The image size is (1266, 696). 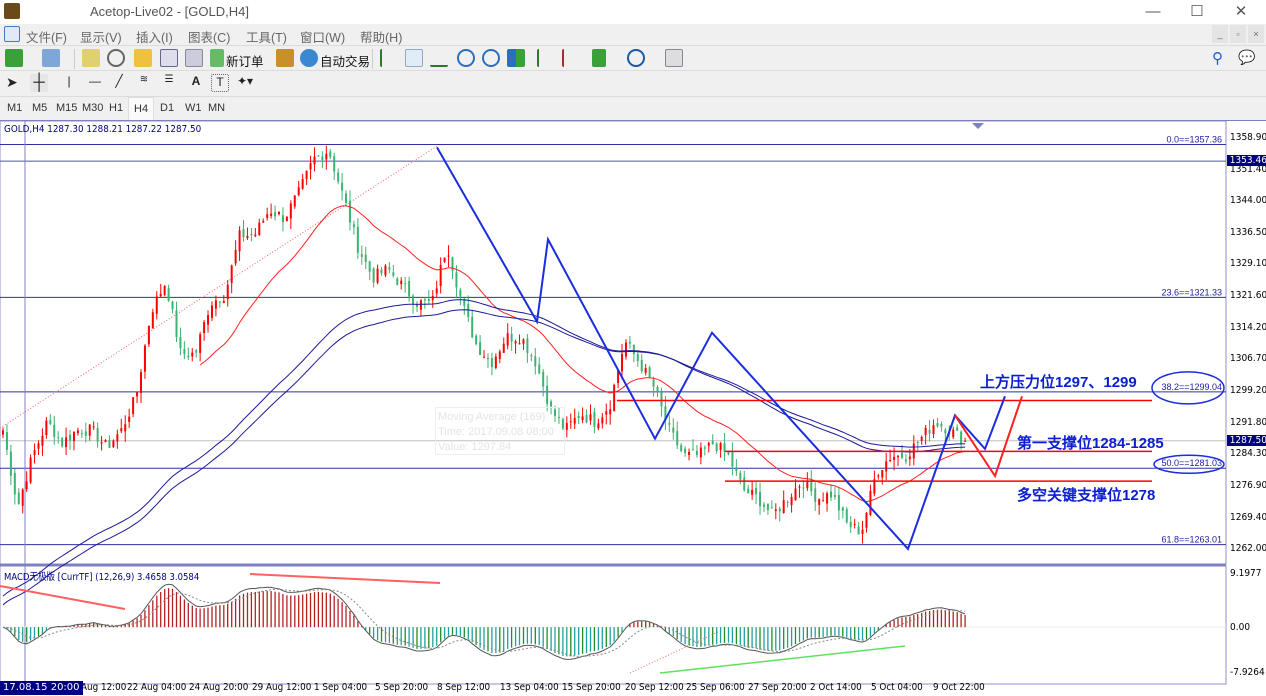 I want to click on timeframe-d1: D1, so click(x=167, y=108).